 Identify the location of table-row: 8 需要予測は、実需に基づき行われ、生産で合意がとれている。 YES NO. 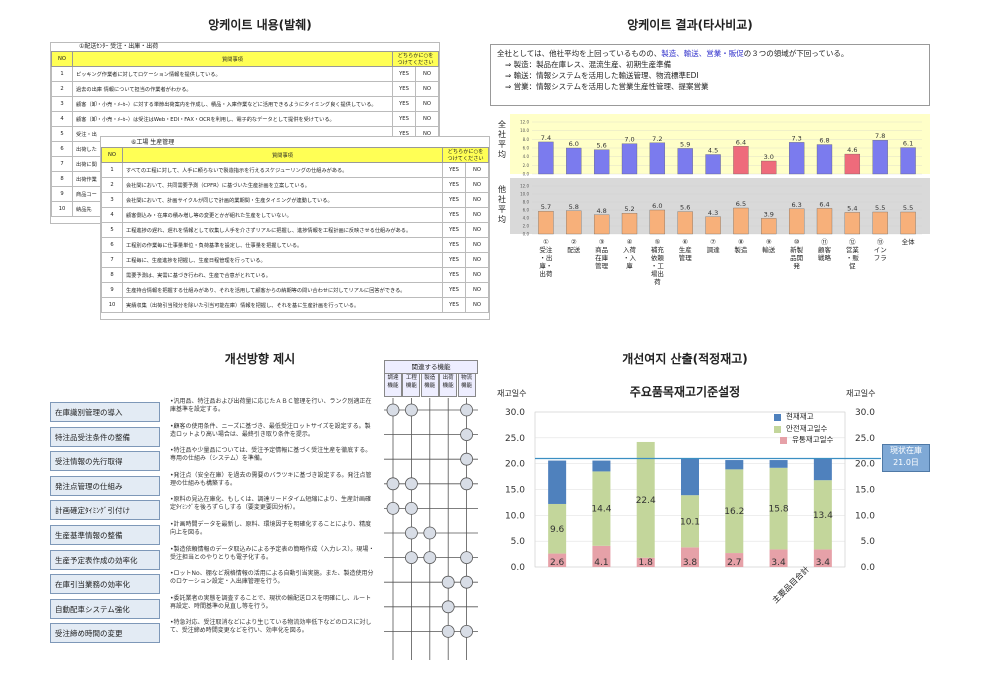
(295, 275).